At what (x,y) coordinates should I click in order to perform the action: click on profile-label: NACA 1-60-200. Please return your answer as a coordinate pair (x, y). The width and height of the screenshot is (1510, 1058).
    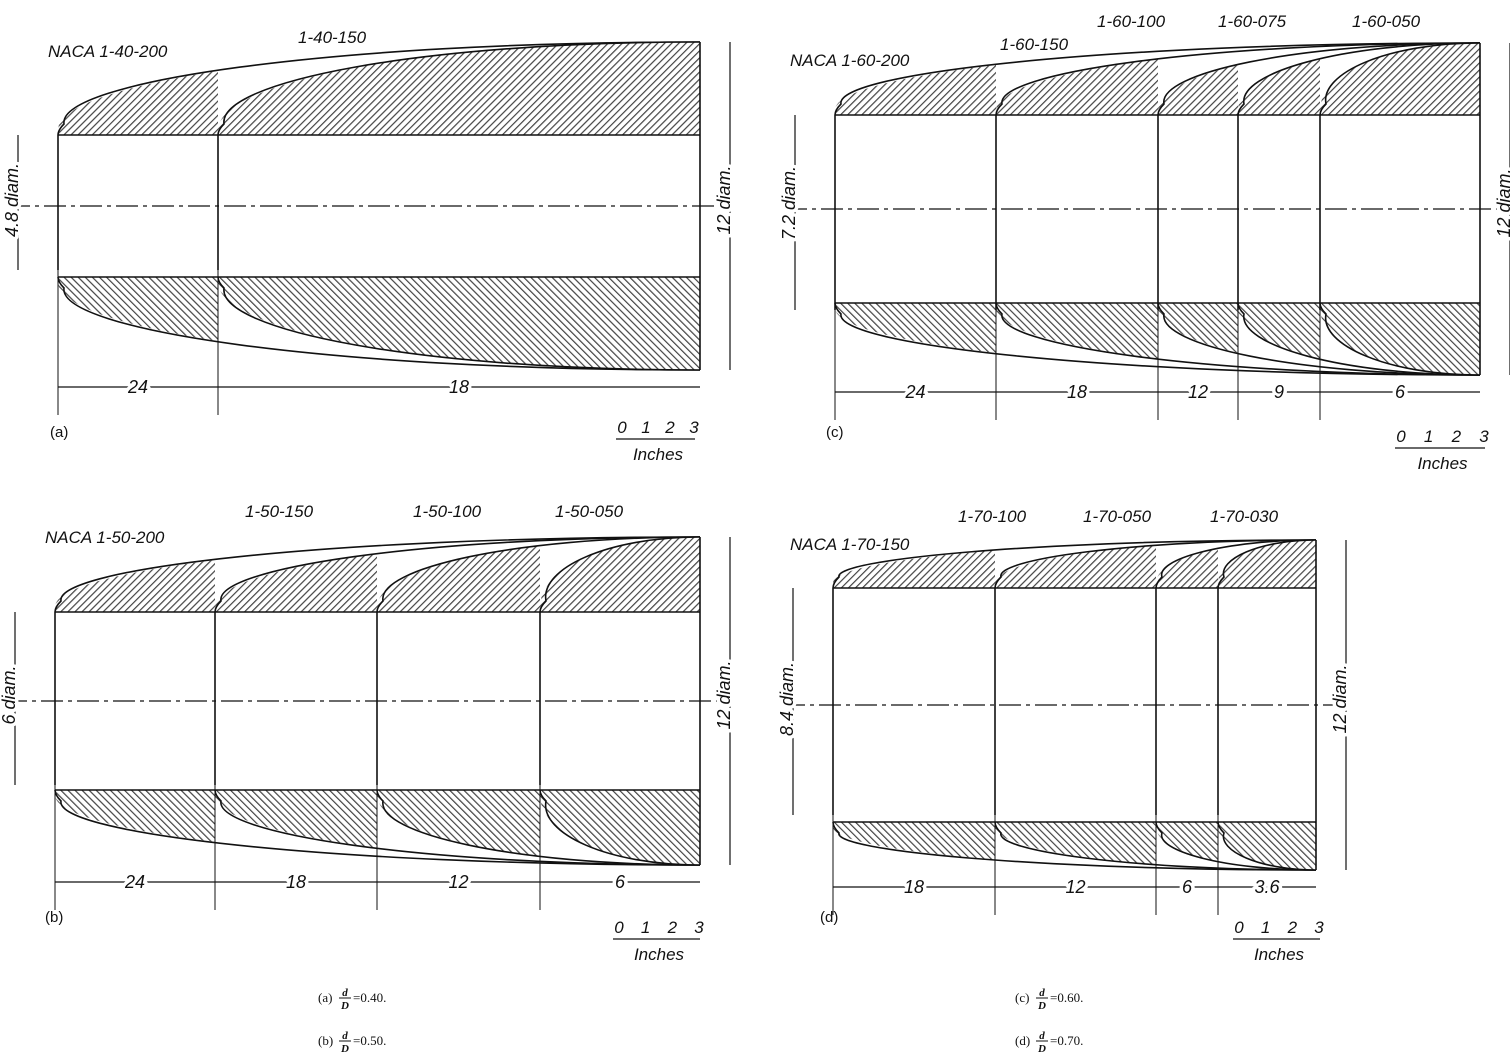
    Looking at the image, I should click on (850, 60).